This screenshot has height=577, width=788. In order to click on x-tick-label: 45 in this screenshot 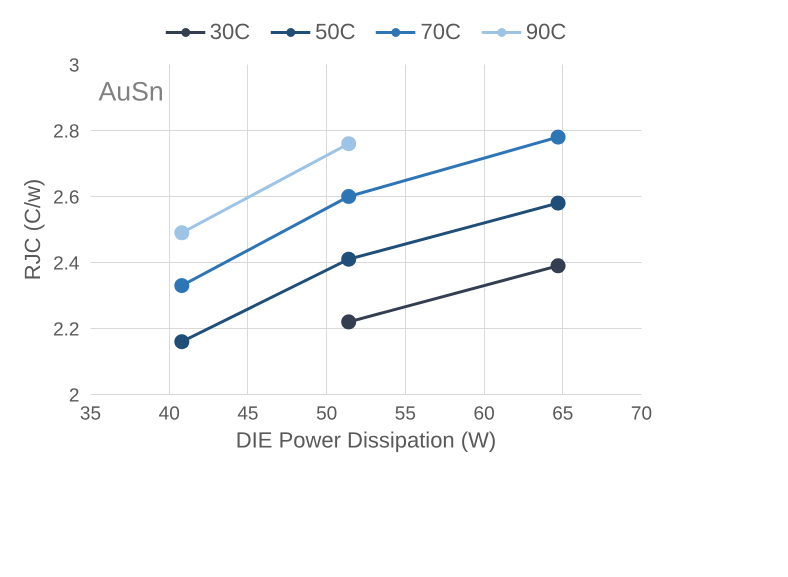, I will do `click(247, 414)`.